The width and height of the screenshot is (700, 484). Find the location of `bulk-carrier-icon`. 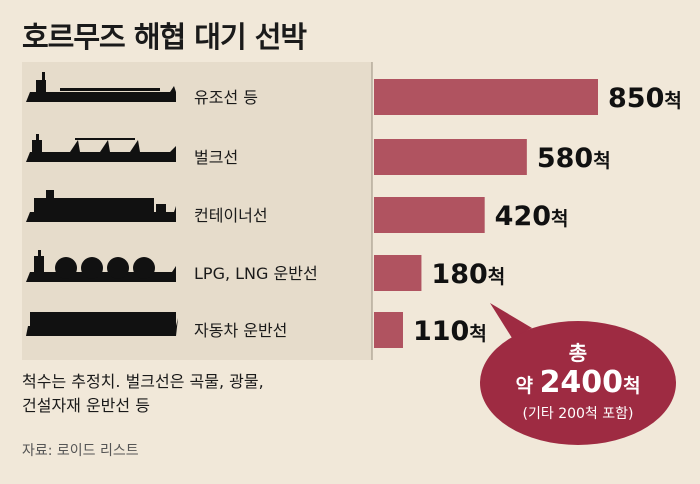

bulk-carrier-icon is located at coordinates (101, 148).